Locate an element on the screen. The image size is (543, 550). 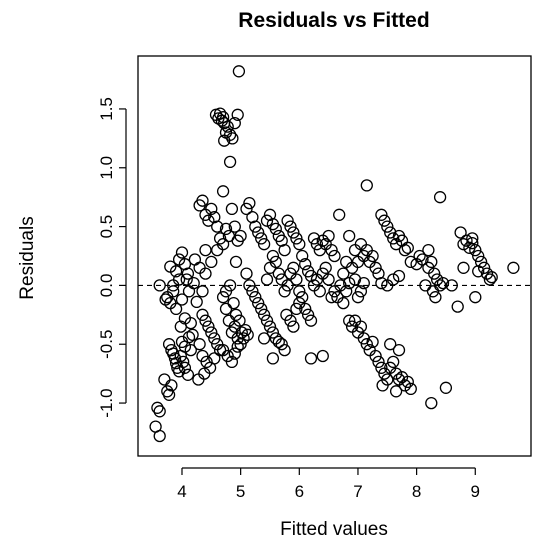
x-axis: 4 5 6 7 8 9 is located at coordinates (328, 484).